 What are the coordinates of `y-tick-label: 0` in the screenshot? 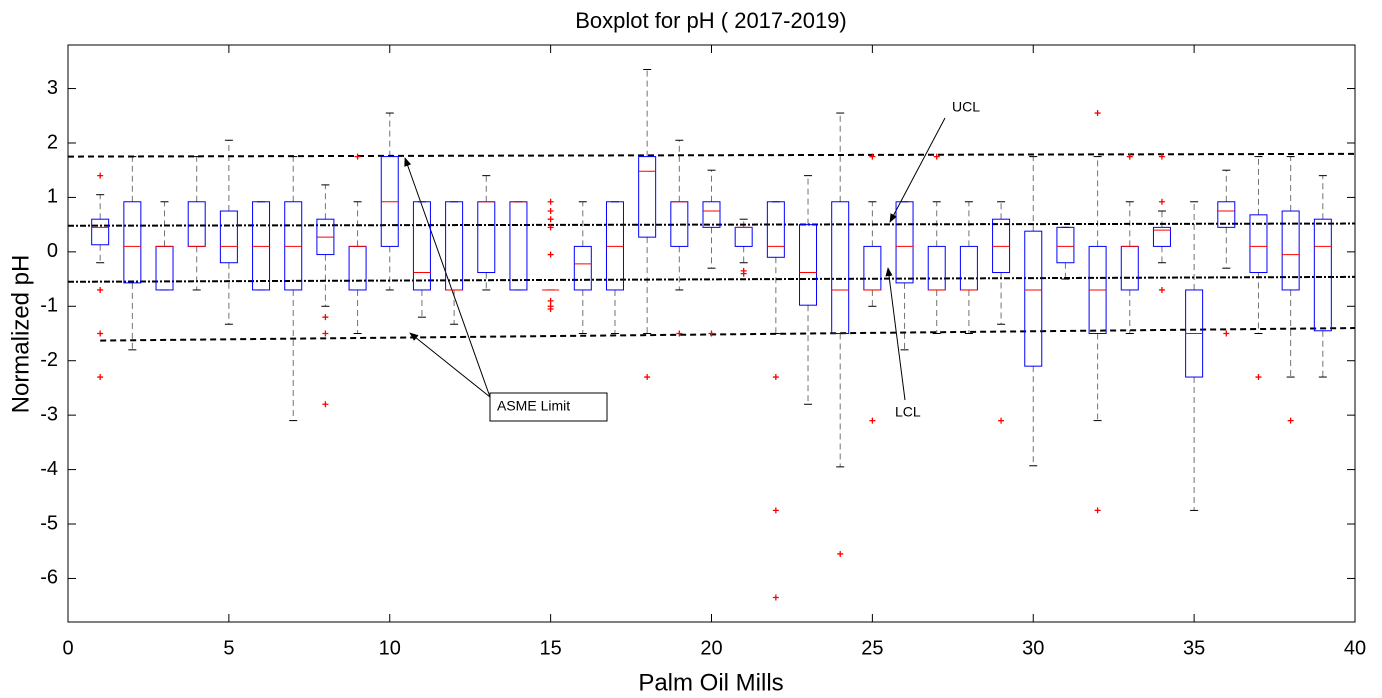 It's located at (52, 251).